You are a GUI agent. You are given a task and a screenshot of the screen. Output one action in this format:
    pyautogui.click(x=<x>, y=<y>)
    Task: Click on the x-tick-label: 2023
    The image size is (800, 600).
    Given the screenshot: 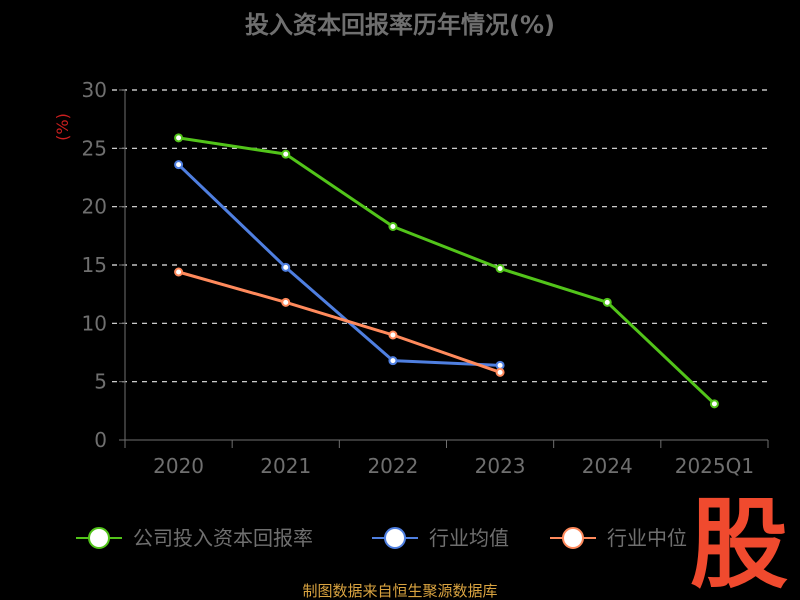 What is the action you would take?
    pyautogui.click(x=500, y=466)
    